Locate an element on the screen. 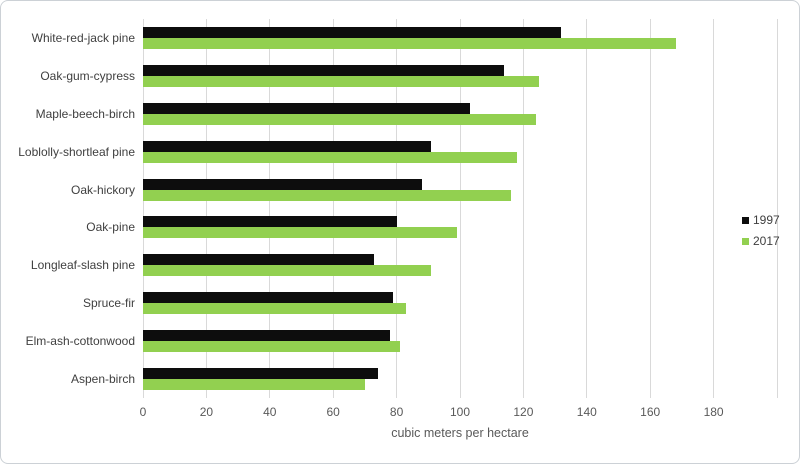 This screenshot has height=464, width=800. legend: 1997 2017 is located at coordinates (761, 230).